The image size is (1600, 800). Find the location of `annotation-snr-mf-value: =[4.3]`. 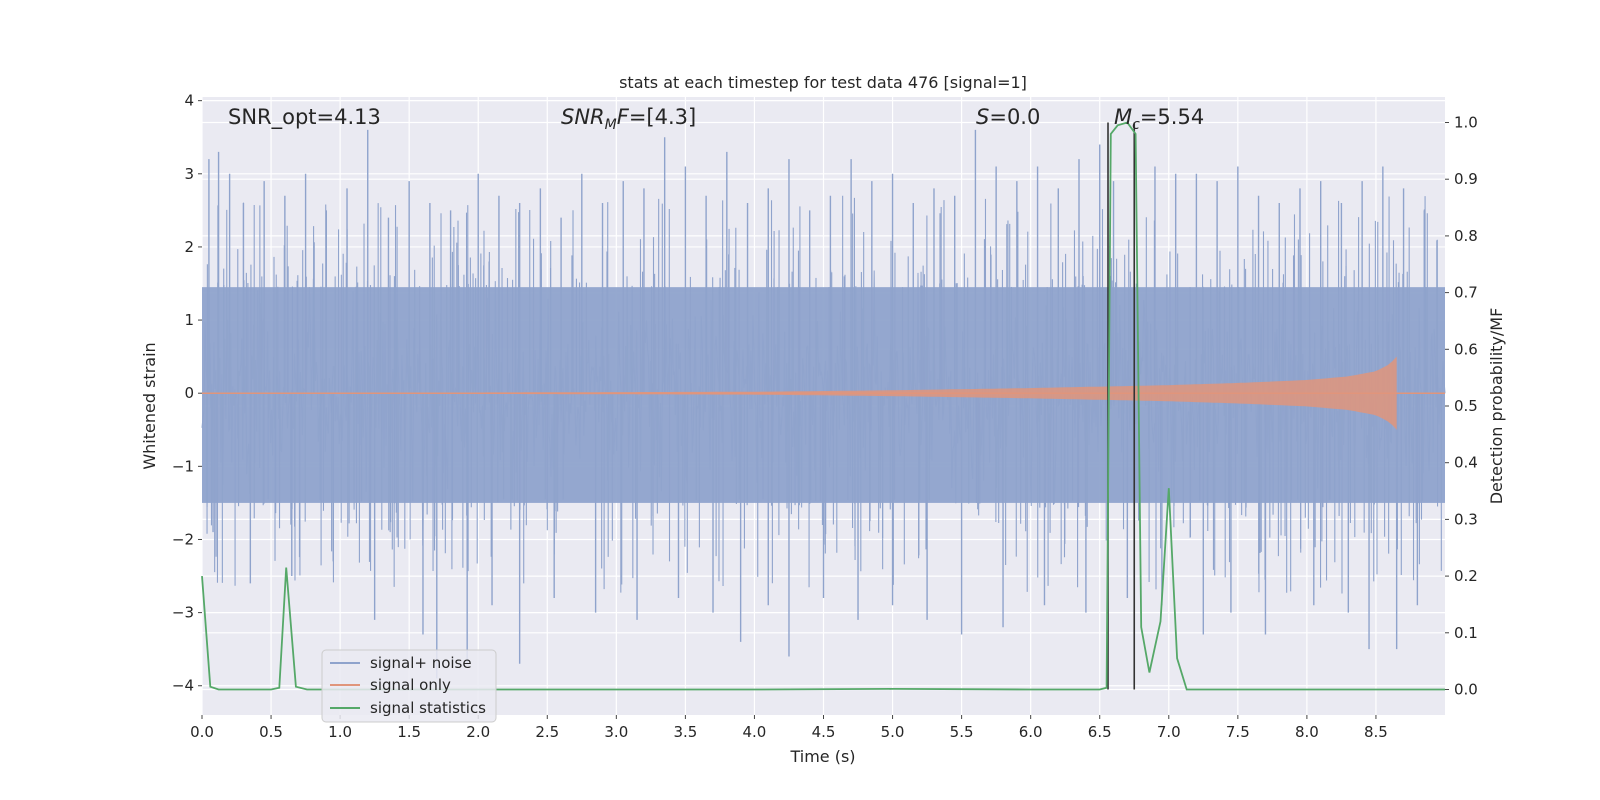

annotation-snr-mf-value: =[4.3] is located at coordinates (662, 117).